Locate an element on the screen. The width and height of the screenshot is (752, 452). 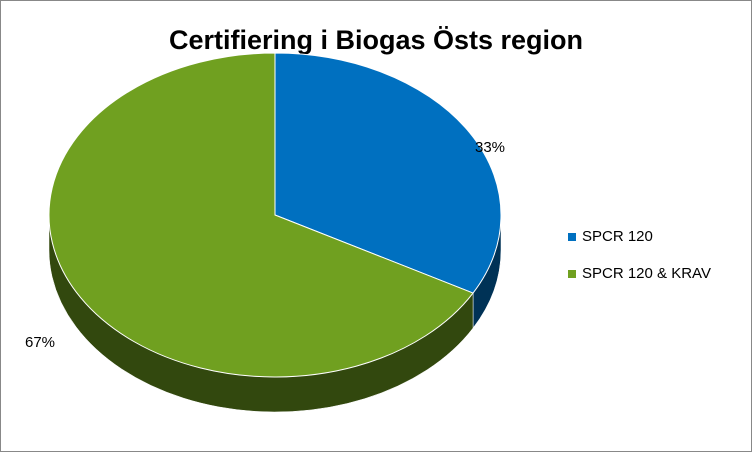
chart-title: Certifiering i Biogas Östs region is located at coordinates (376, 40).